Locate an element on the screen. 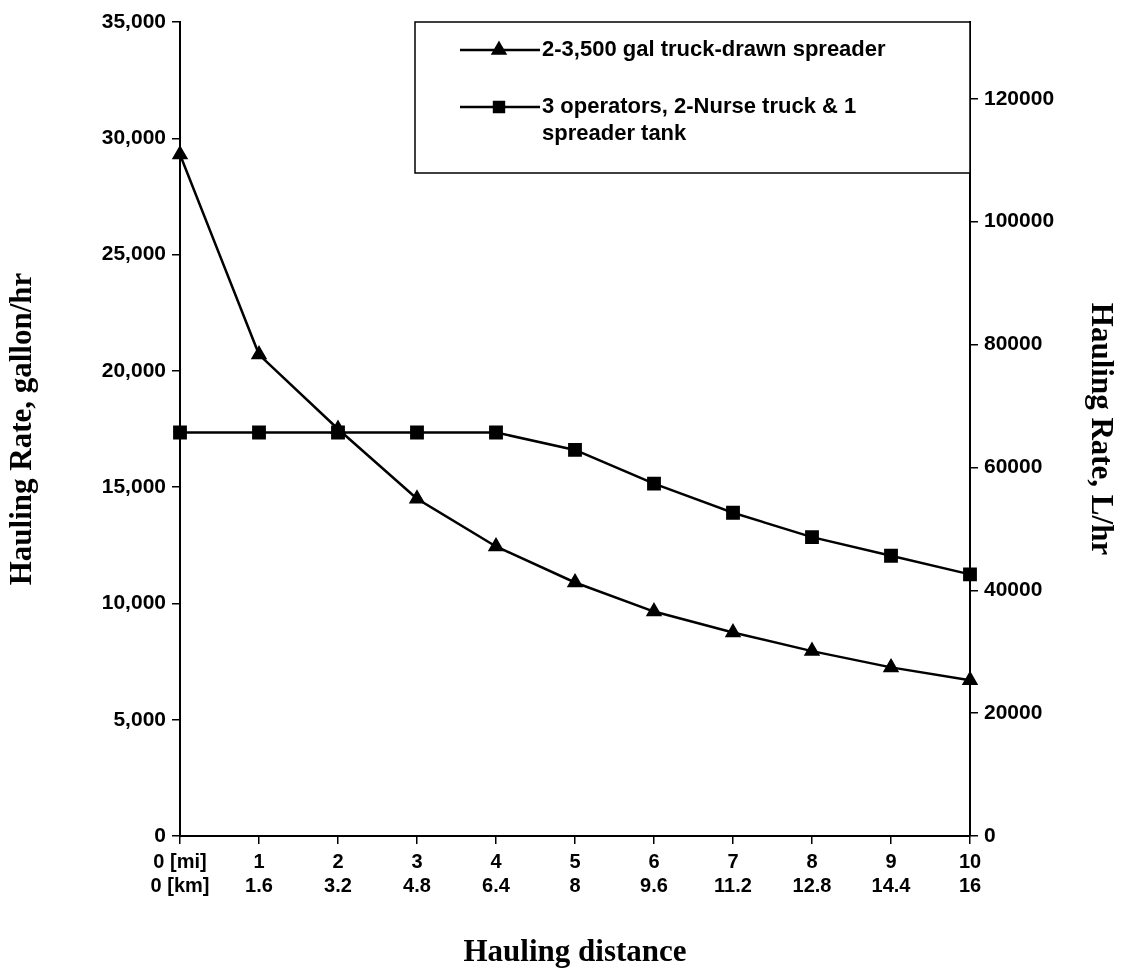  y2-axis-title: Hauling Rate, L/hr is located at coordinates (1103, 429).